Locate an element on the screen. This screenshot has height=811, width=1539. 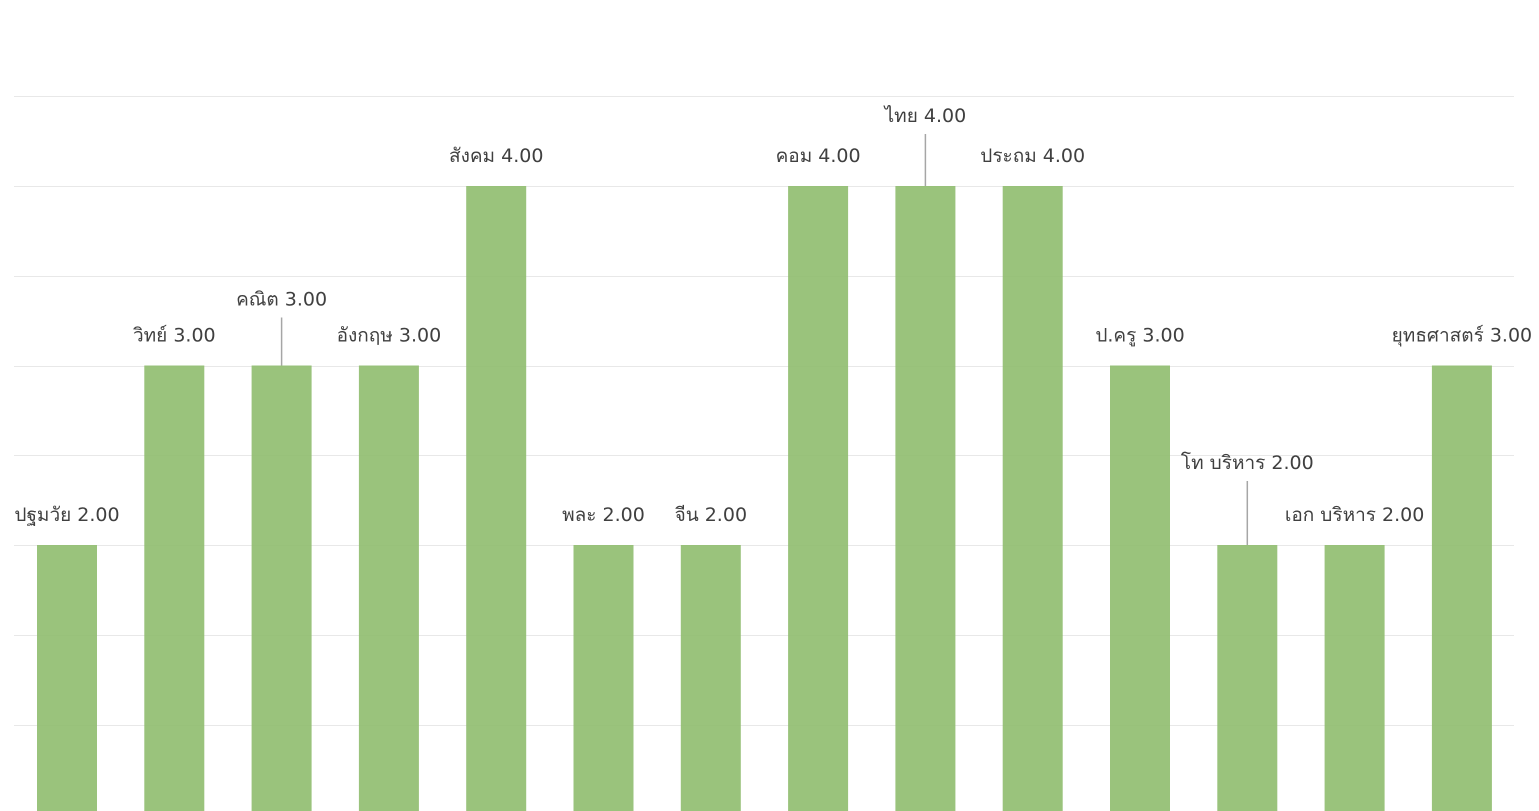
data-label: ประถม 4.00 is located at coordinates (1032, 156).